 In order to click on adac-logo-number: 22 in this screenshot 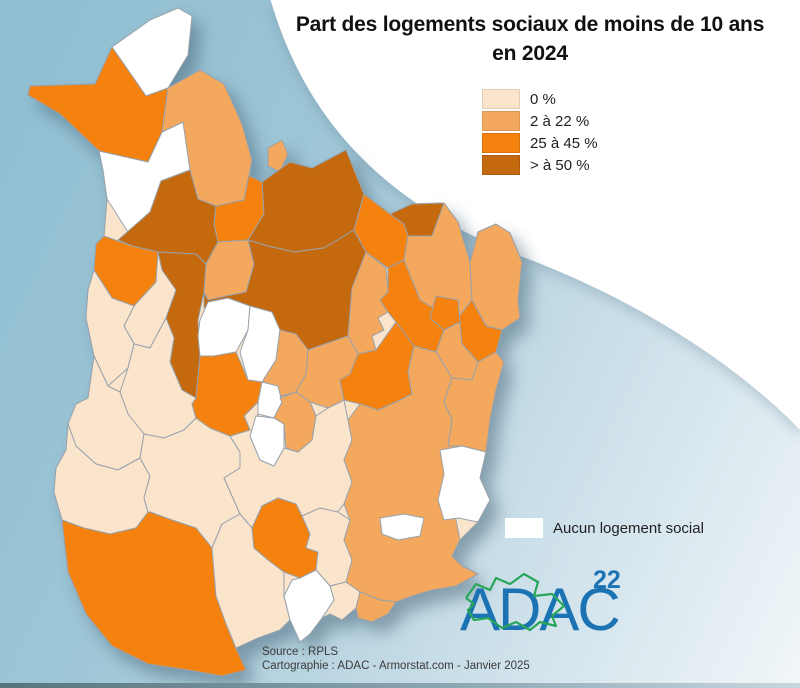, I will do `click(607, 580)`.